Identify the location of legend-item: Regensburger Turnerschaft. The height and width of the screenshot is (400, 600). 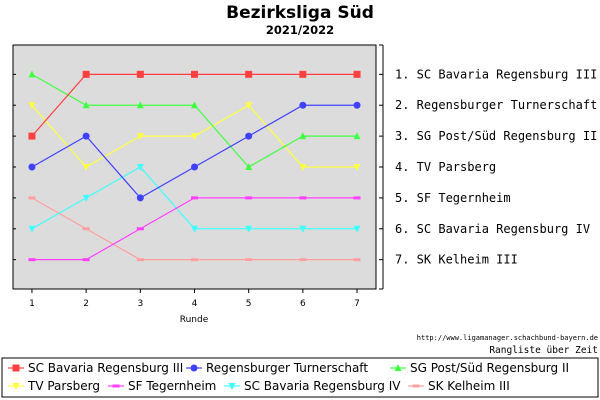
(277, 368).